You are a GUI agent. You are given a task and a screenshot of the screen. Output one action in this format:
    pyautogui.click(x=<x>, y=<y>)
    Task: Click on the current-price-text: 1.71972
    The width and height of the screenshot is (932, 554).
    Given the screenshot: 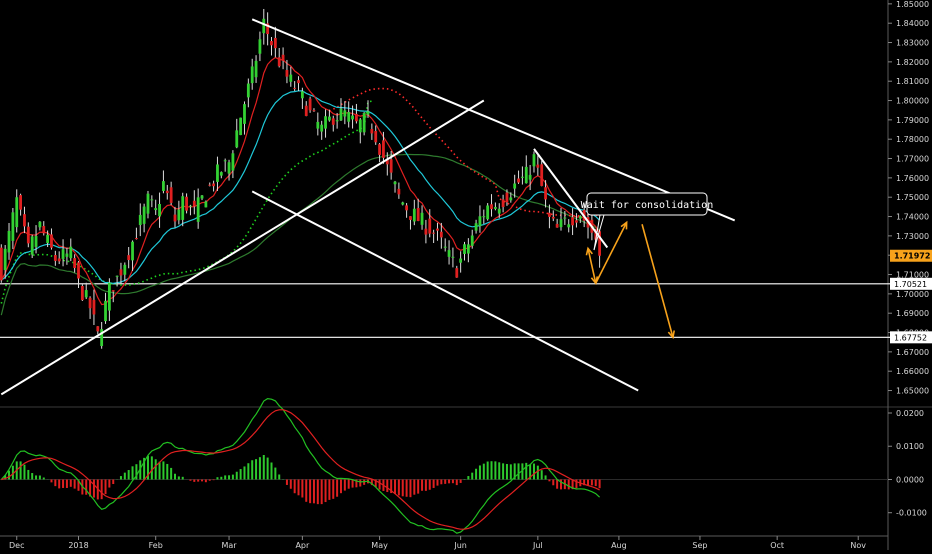 What is the action you would take?
    pyautogui.click(x=912, y=256)
    